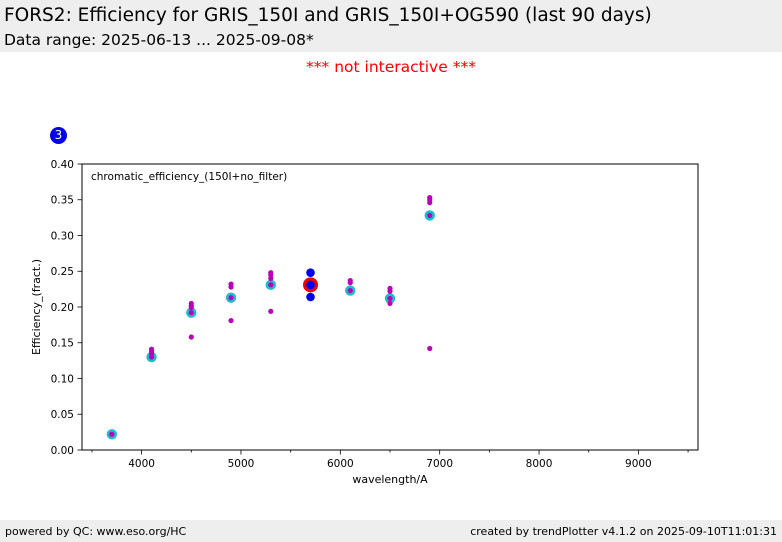 This screenshot has height=542, width=782. Describe the element at coordinates (62, 236) in the screenshot. I see `y-tick-label: 0.30` at that location.